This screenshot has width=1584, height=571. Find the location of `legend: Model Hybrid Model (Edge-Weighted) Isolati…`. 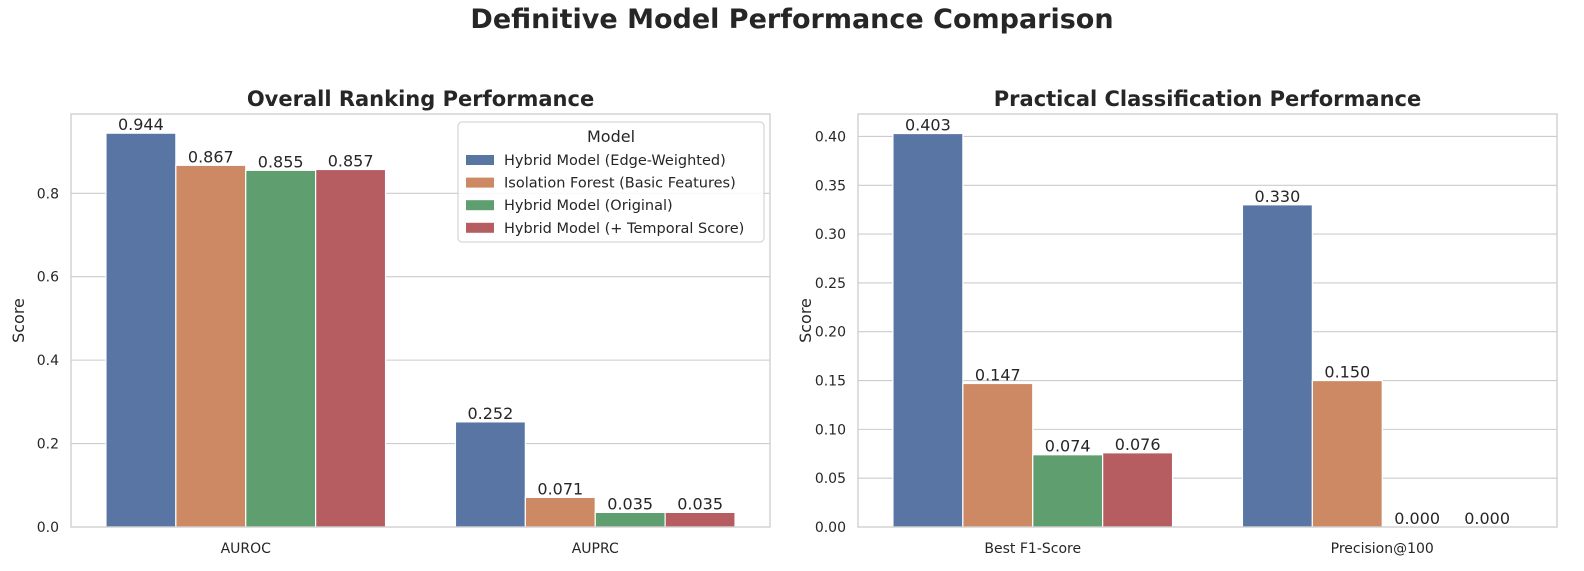

legend: Model Hybrid Model (Edge-Weighted) Isolati… is located at coordinates (611, 182).